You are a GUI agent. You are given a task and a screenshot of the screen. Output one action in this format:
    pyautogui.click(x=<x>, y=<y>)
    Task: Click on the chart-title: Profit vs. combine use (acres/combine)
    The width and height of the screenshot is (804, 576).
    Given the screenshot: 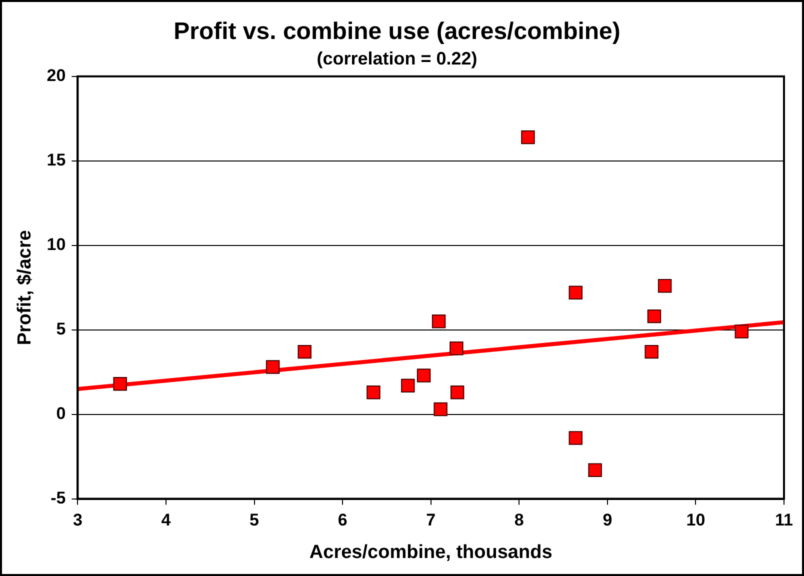 What is the action you would take?
    pyautogui.click(x=397, y=32)
    